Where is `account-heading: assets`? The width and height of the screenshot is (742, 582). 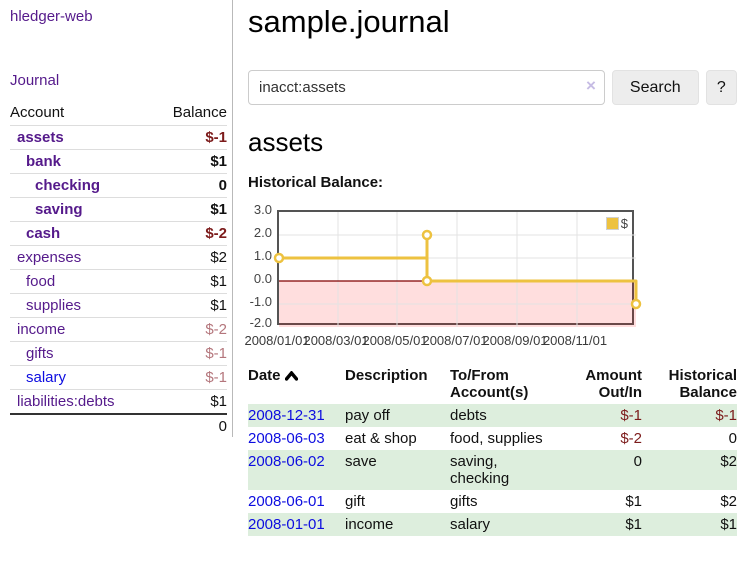
account-heading: assets is located at coordinates (286, 142).